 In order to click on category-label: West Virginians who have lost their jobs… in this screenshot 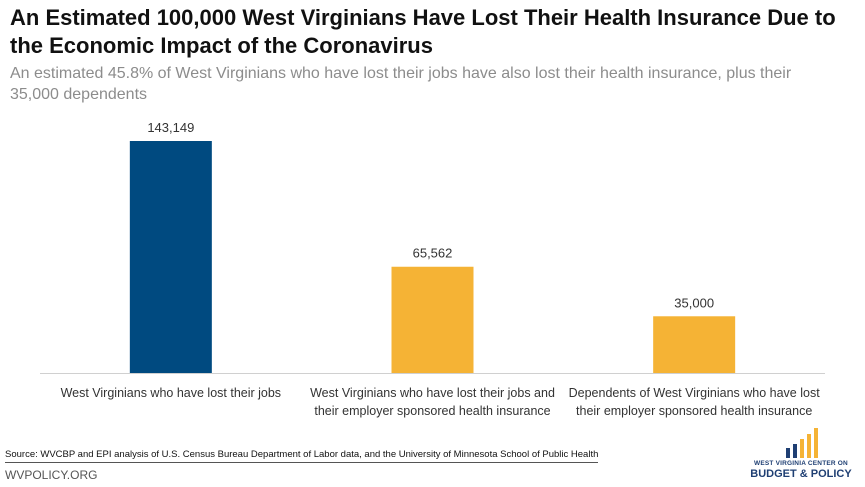, I will do `click(432, 402)`.